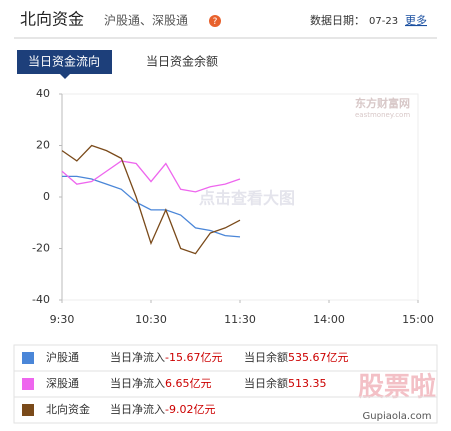 The height and width of the screenshot is (431, 451). What do you see at coordinates (338, 357) in the screenshot?
I see `balance-balance_unit: 亿元` at bounding box center [338, 357].